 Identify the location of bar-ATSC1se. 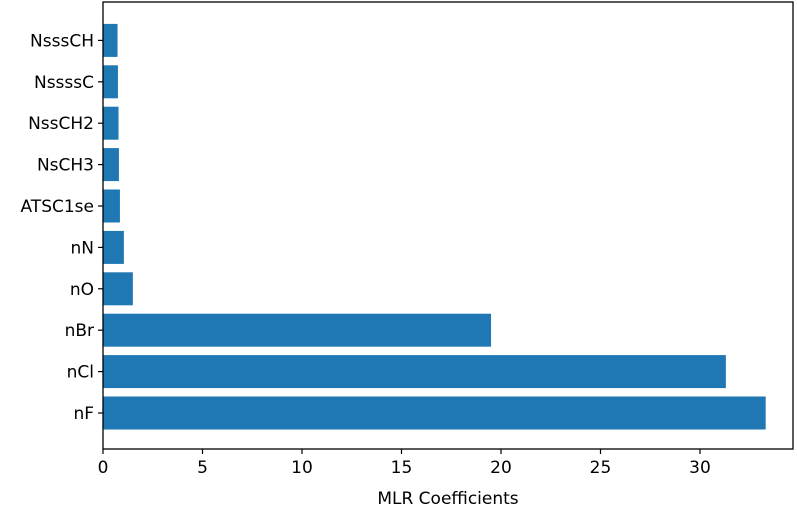
(111, 206).